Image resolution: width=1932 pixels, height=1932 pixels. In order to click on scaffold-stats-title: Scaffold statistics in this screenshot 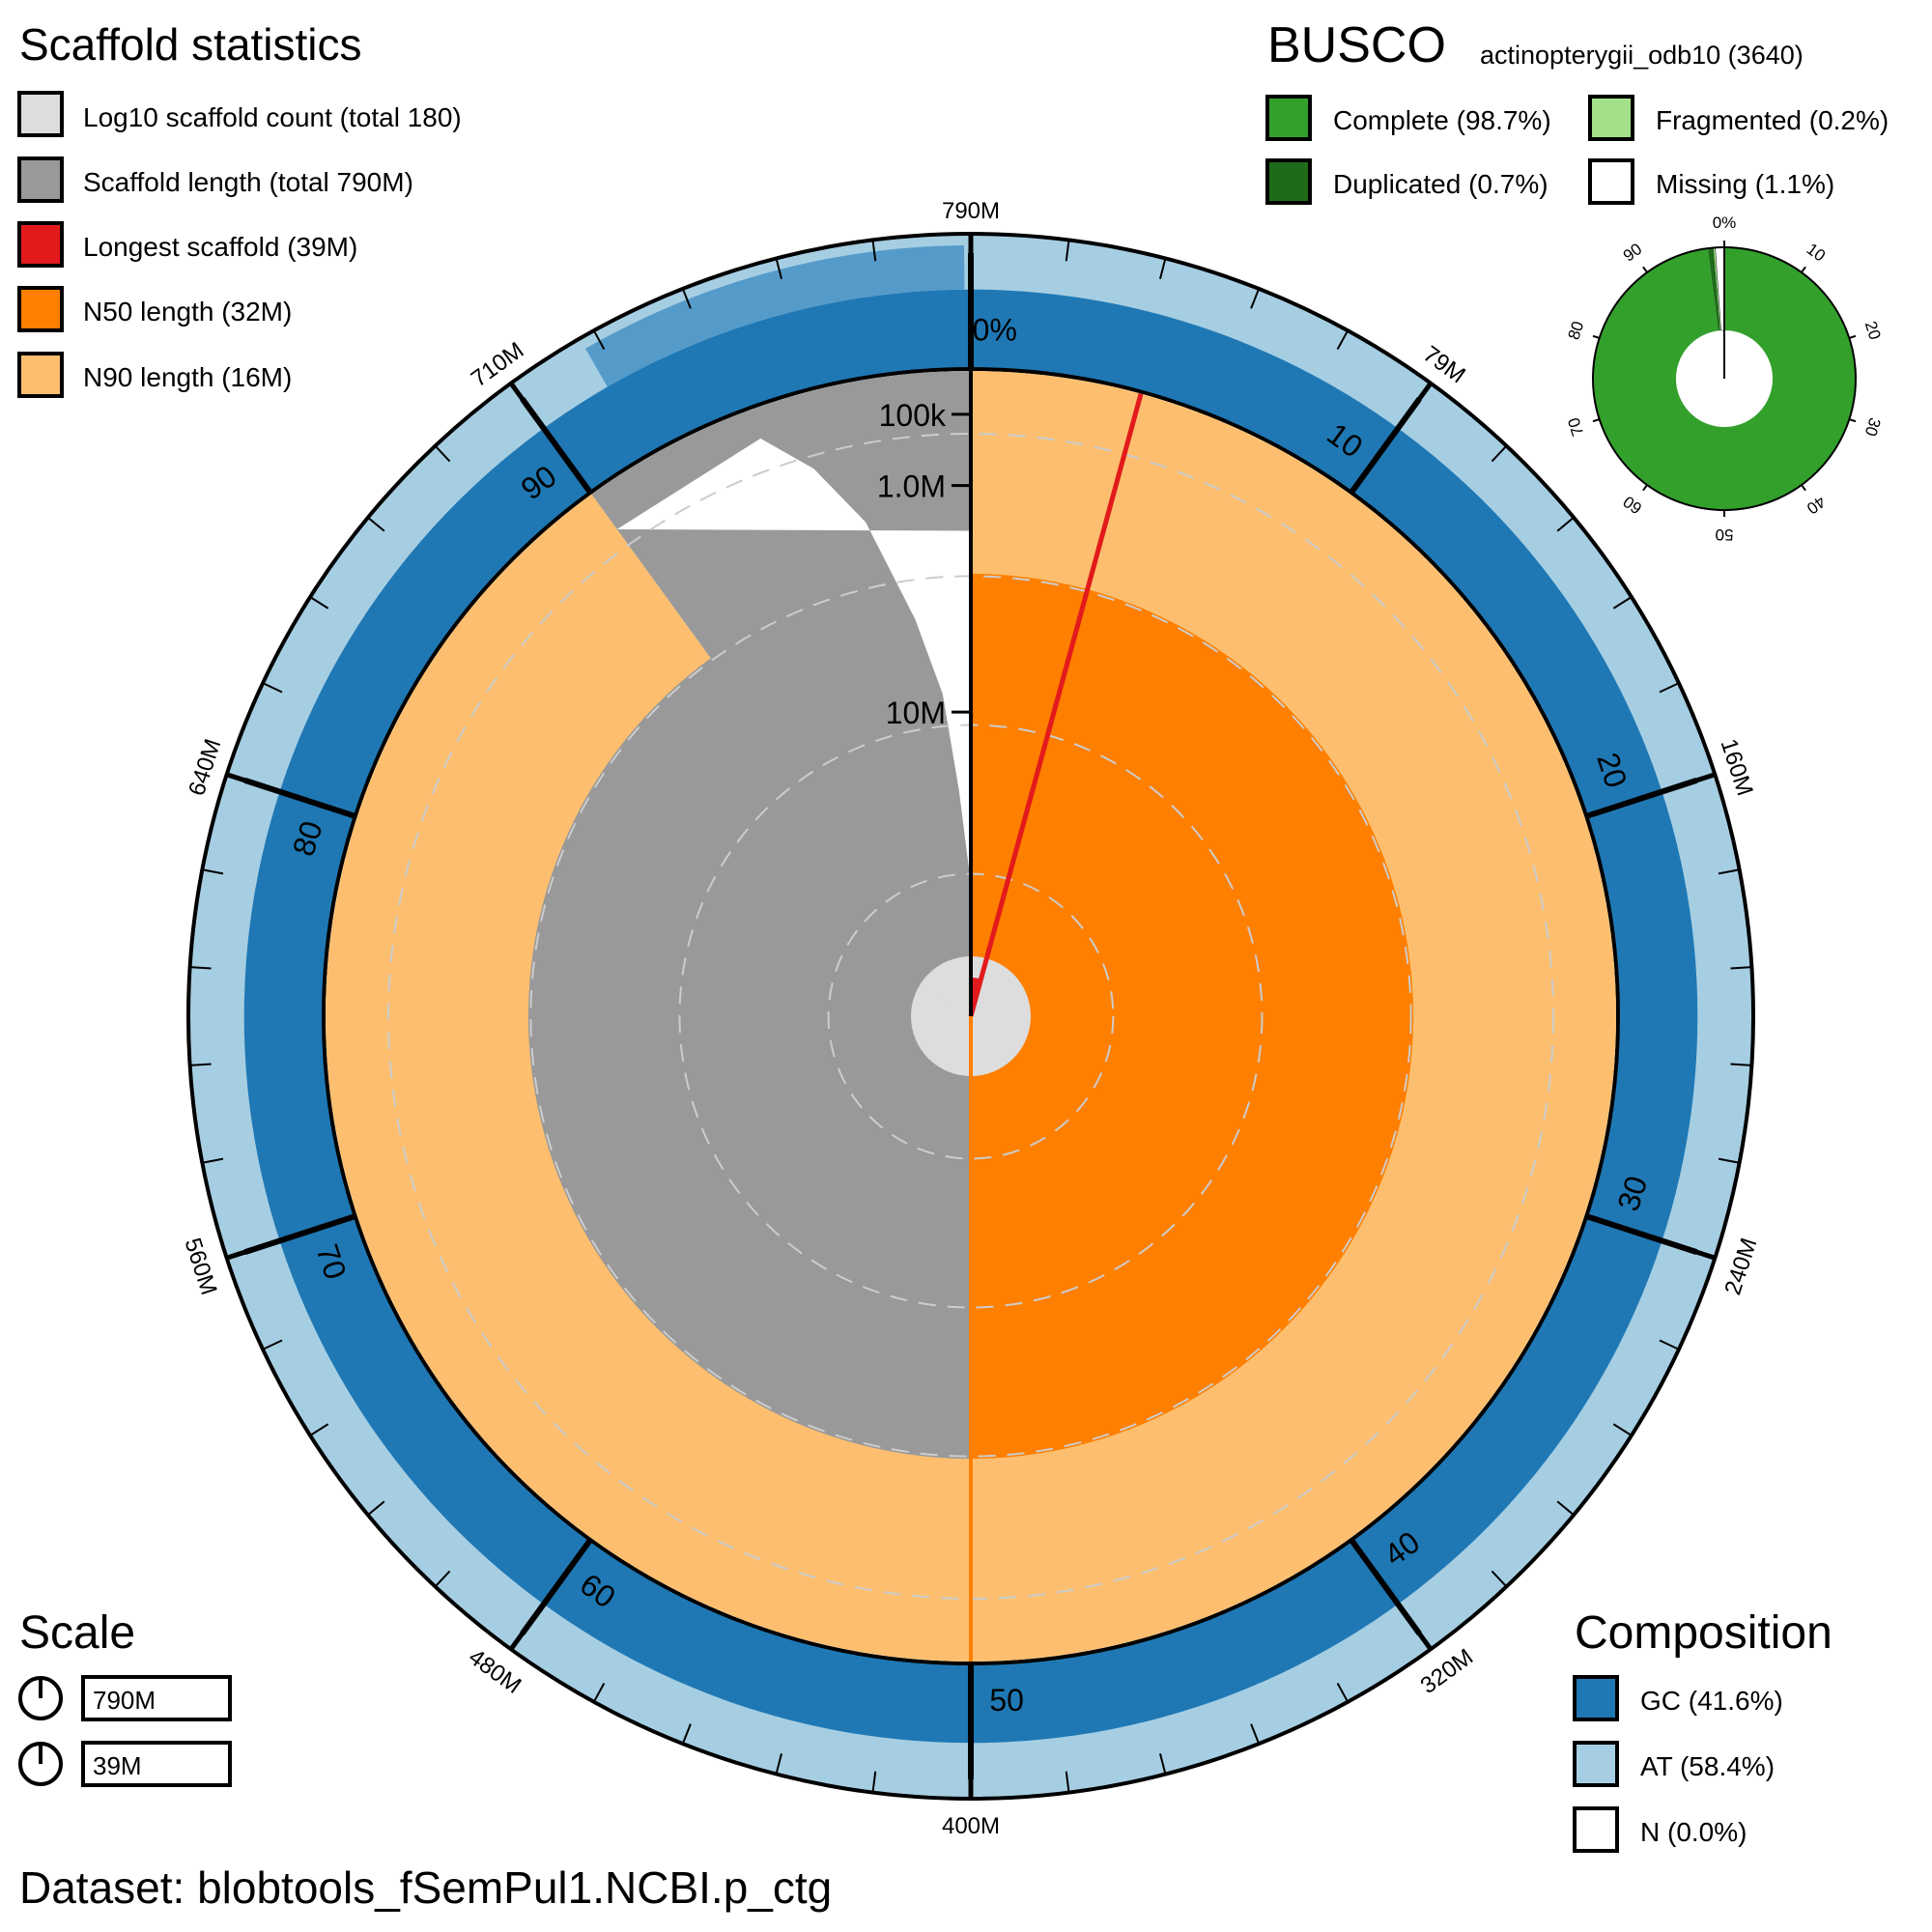, I will do `click(190, 44)`.